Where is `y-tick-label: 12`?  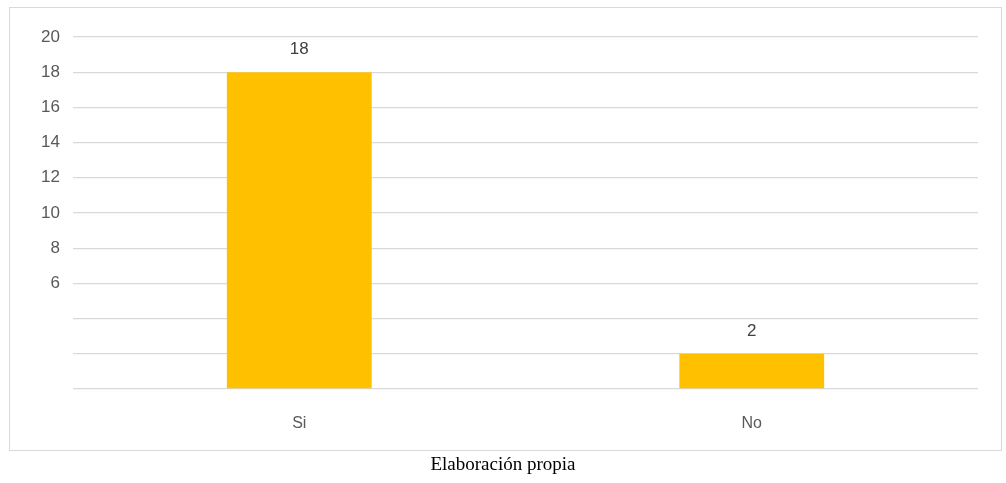
y-tick-label: 12 is located at coordinates (50, 177).